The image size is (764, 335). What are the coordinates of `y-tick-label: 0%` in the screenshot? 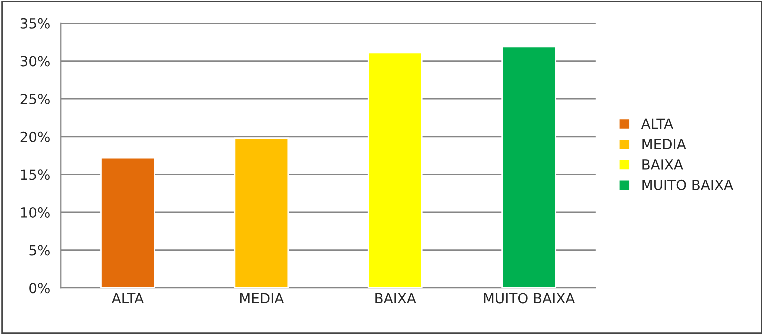 It's located at (40, 288).